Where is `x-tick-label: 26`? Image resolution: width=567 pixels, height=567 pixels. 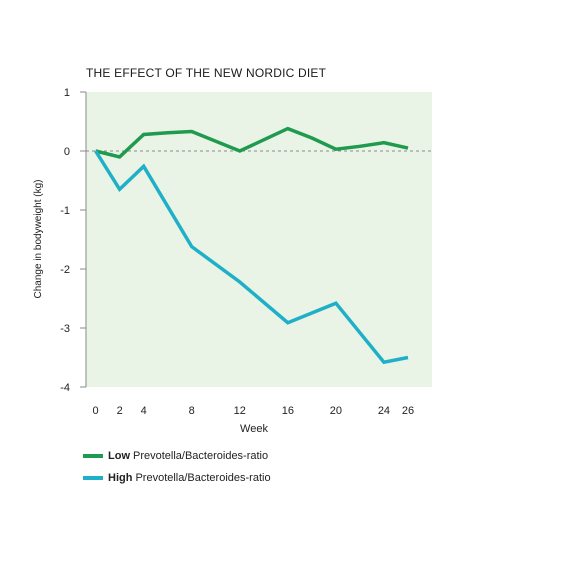
x-tick-label: 26 is located at coordinates (408, 411).